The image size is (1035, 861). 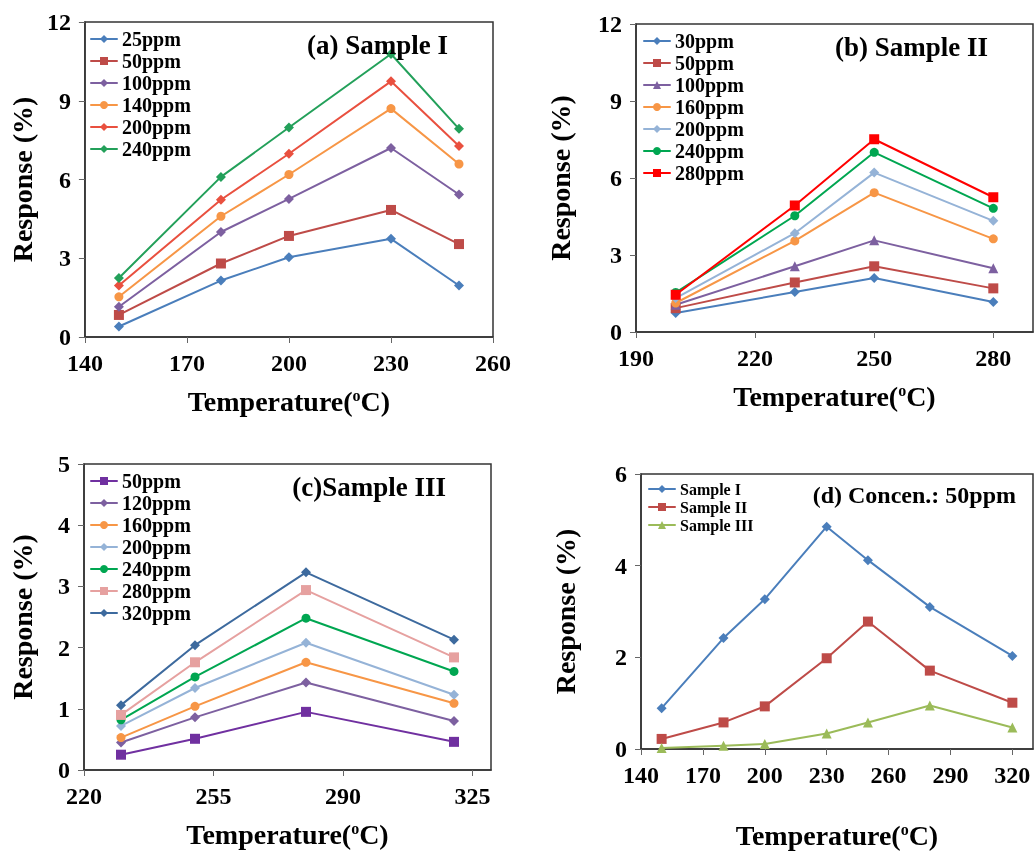 I want to click on x-tick-label: 230, so click(x=826, y=775).